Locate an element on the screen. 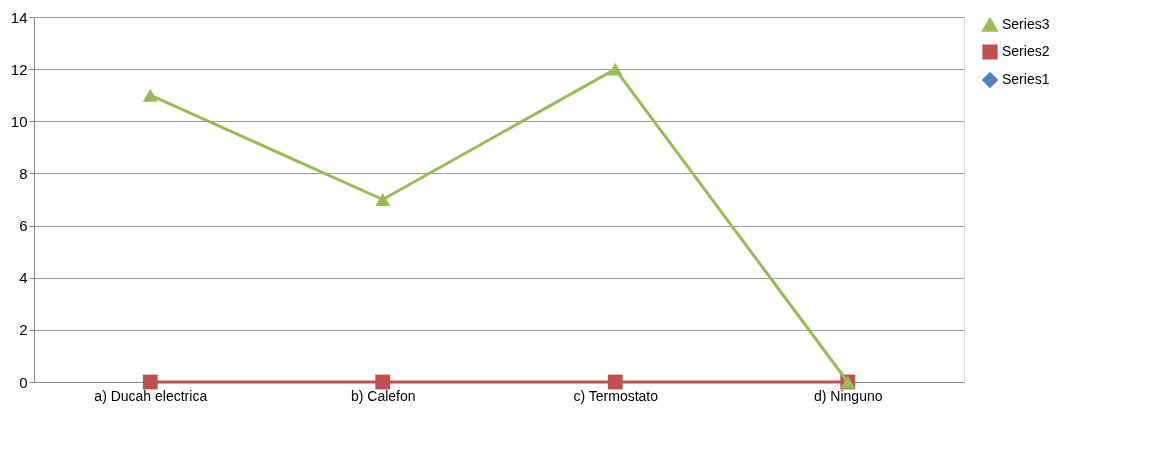  legend-label: Series2 is located at coordinates (1026, 51).